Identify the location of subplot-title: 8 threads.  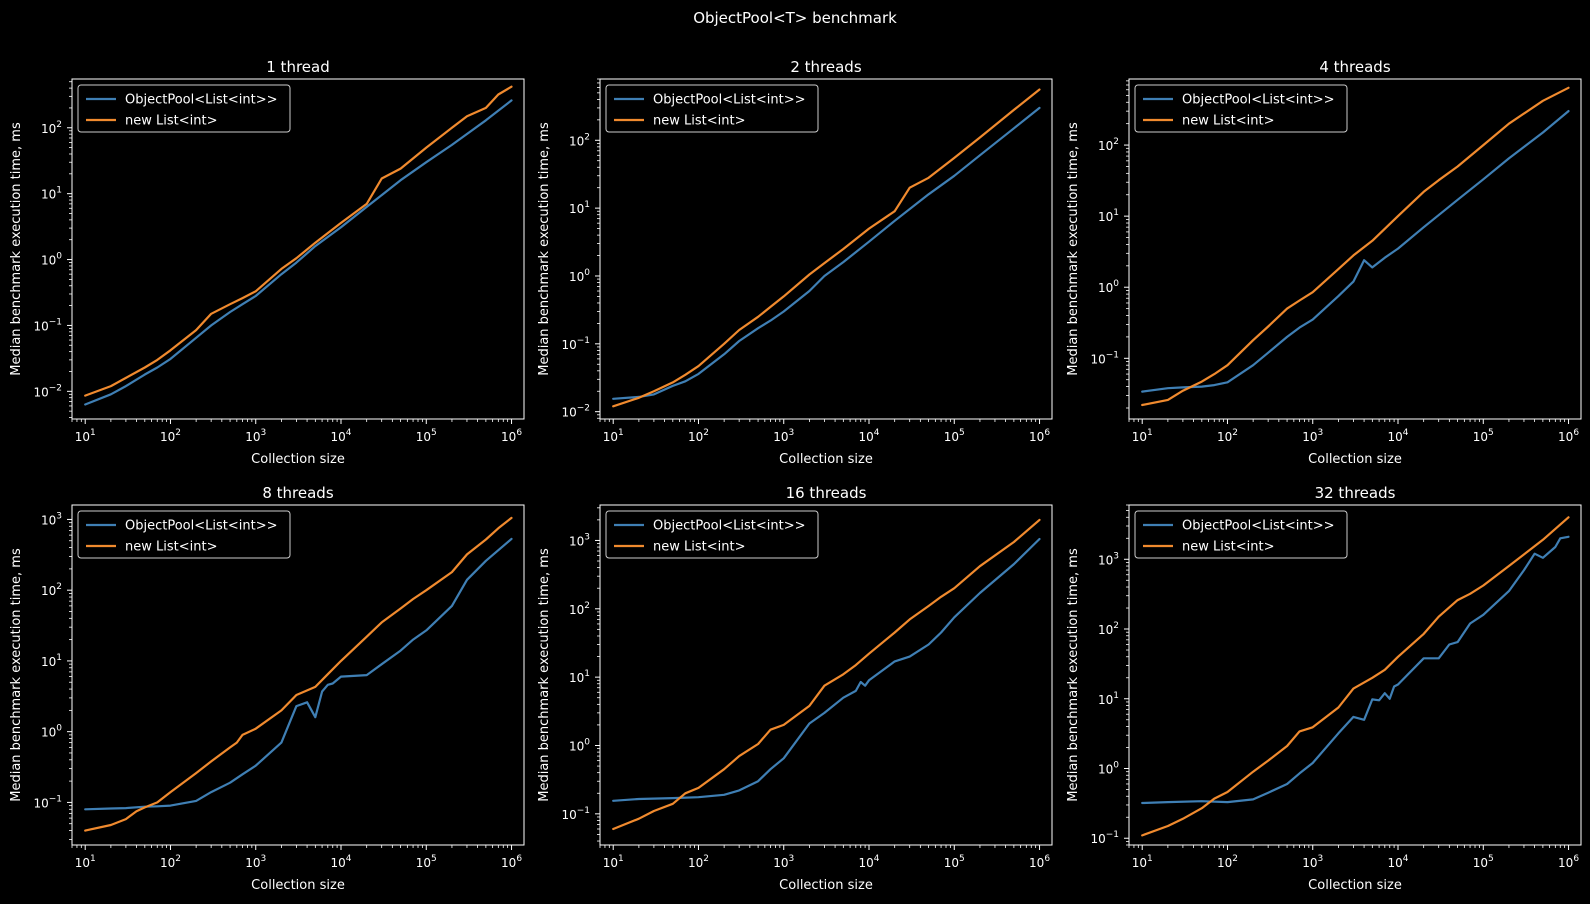
(297, 493).